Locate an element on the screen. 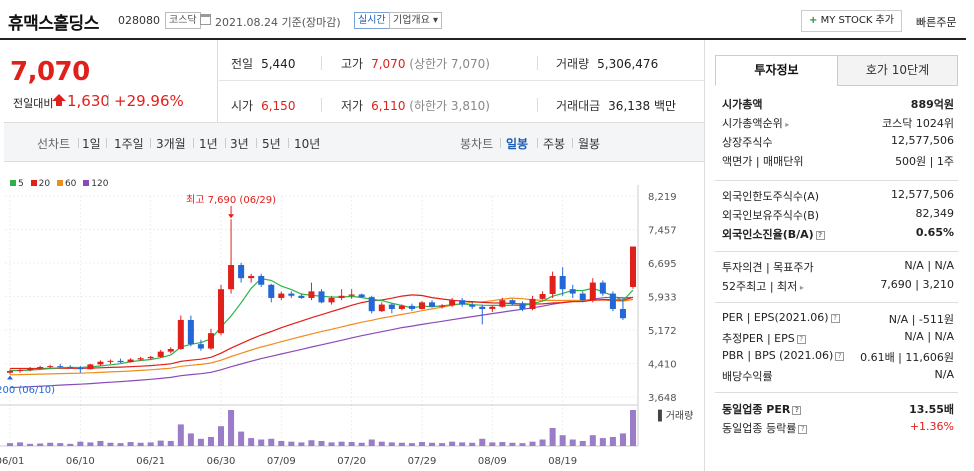 The image size is (974, 471). calendar-icon is located at coordinates (205, 19).